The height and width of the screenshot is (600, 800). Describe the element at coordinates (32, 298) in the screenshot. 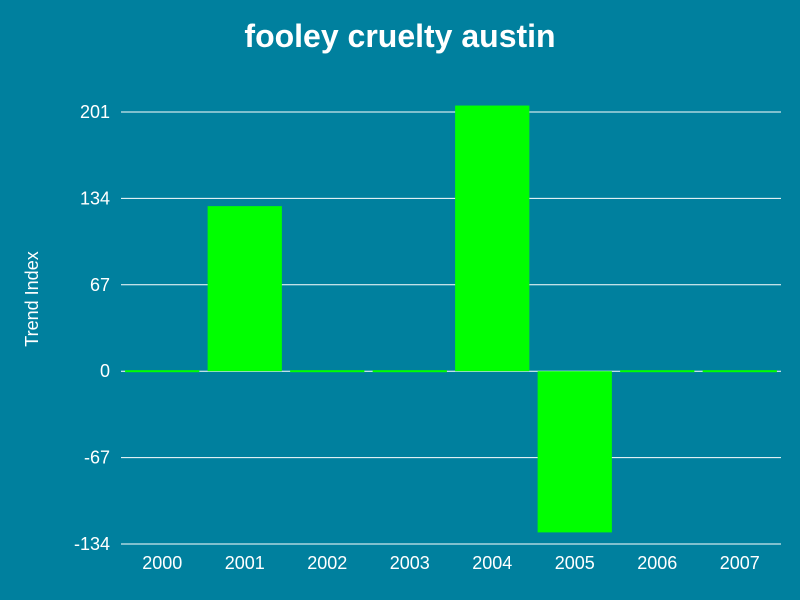

I see `y-axis-label: Trend Index` at that location.